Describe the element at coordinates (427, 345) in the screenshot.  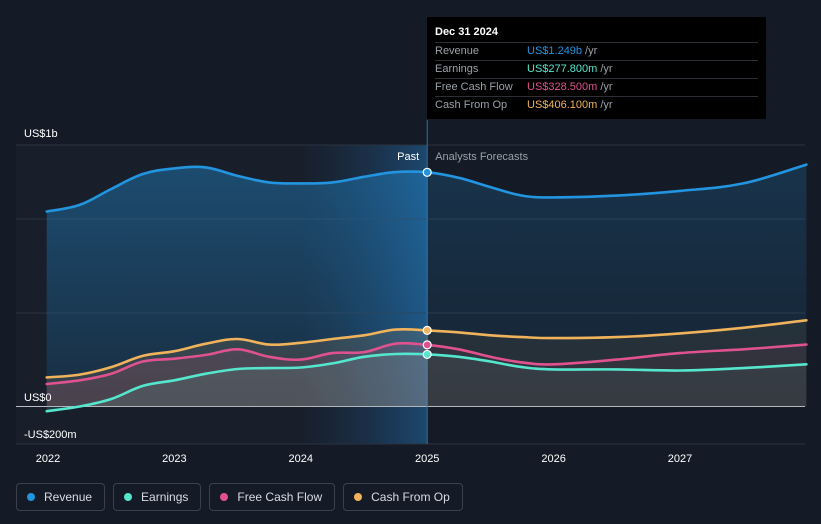
I see `marker-free-cash-flow` at that location.